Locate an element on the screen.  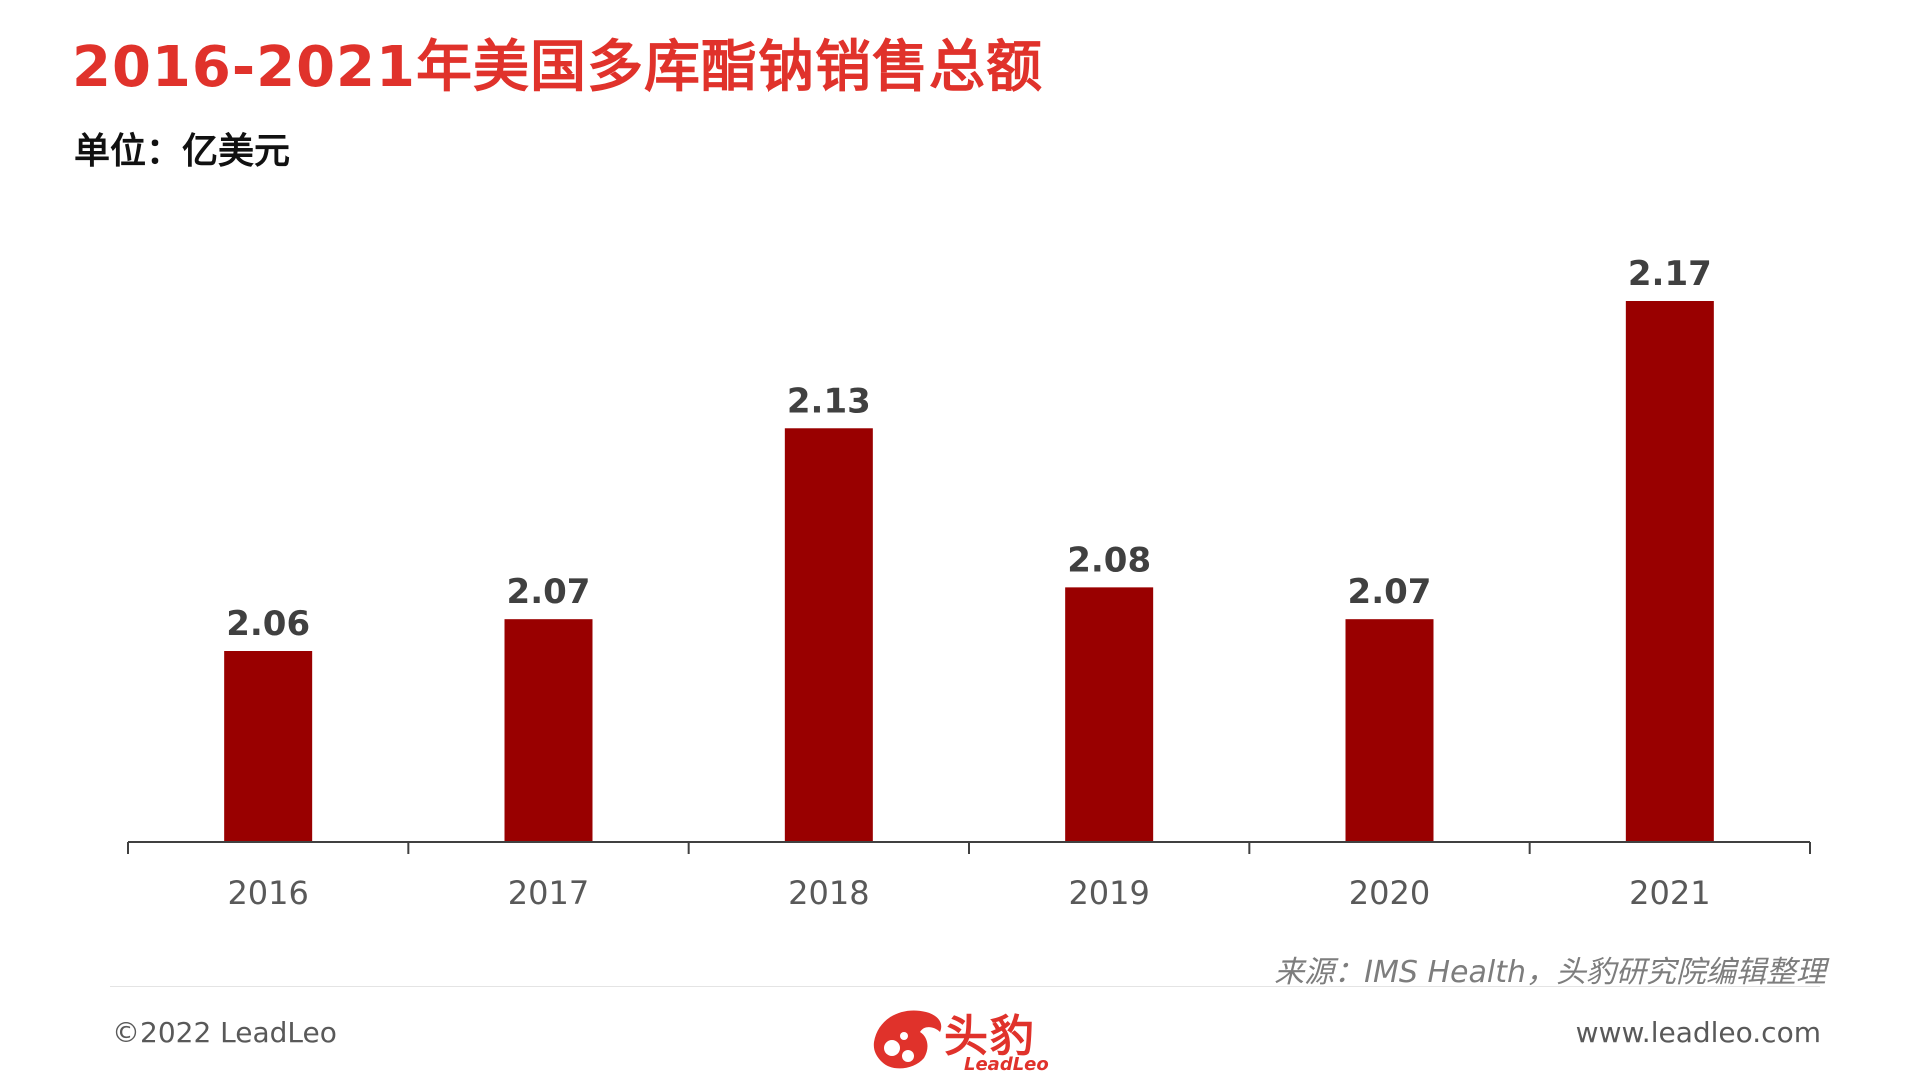
x-tick-label: 2021 is located at coordinates (1669, 893).